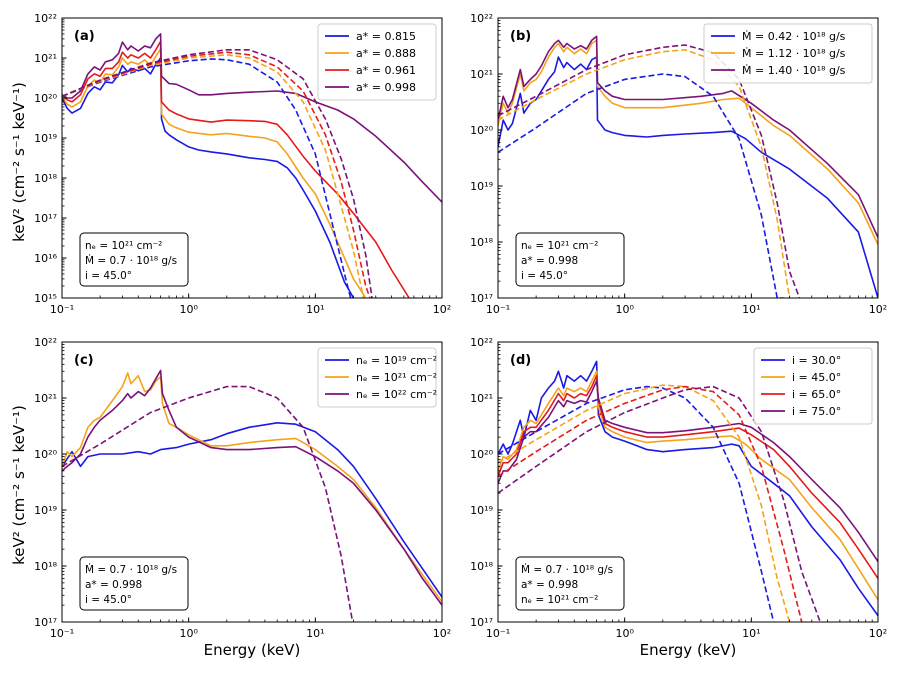  I want to click on legend-entry: Ṁ = 0.42 · 10¹⁸ g/s, so click(794, 36).